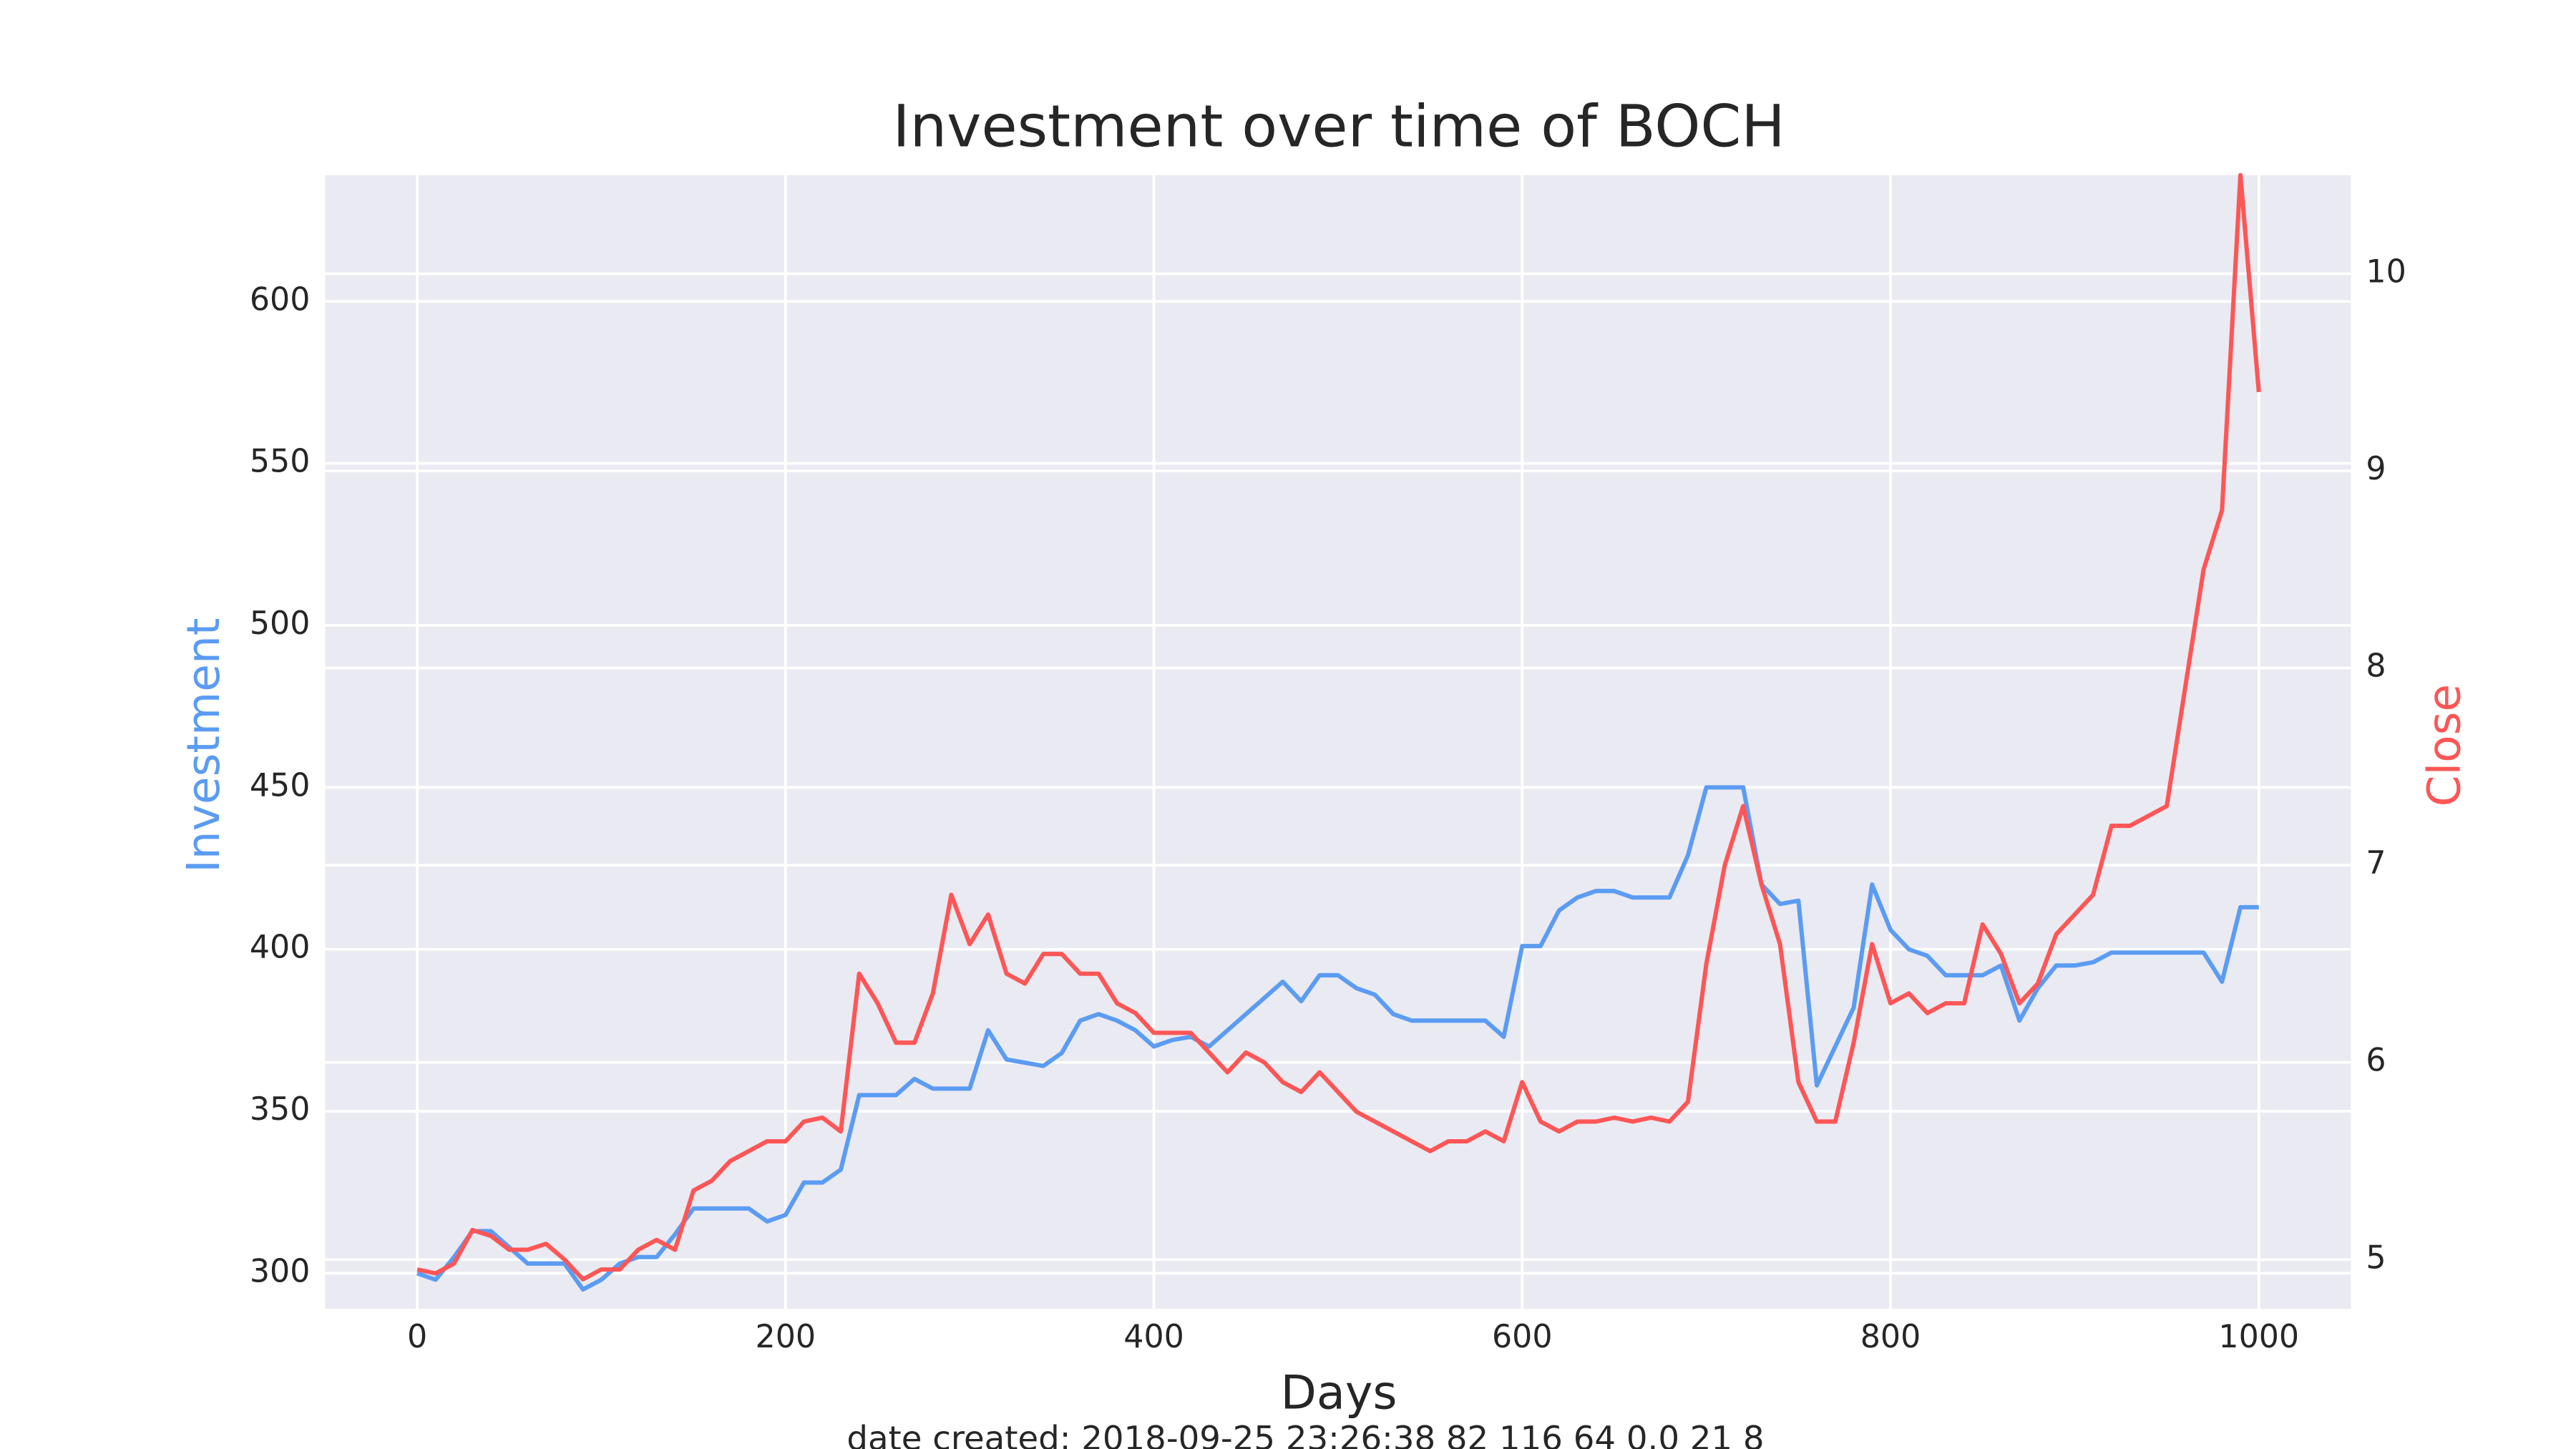 The image size is (2576, 1449). I want to click on y-tick-label: 550, so click(280, 462).